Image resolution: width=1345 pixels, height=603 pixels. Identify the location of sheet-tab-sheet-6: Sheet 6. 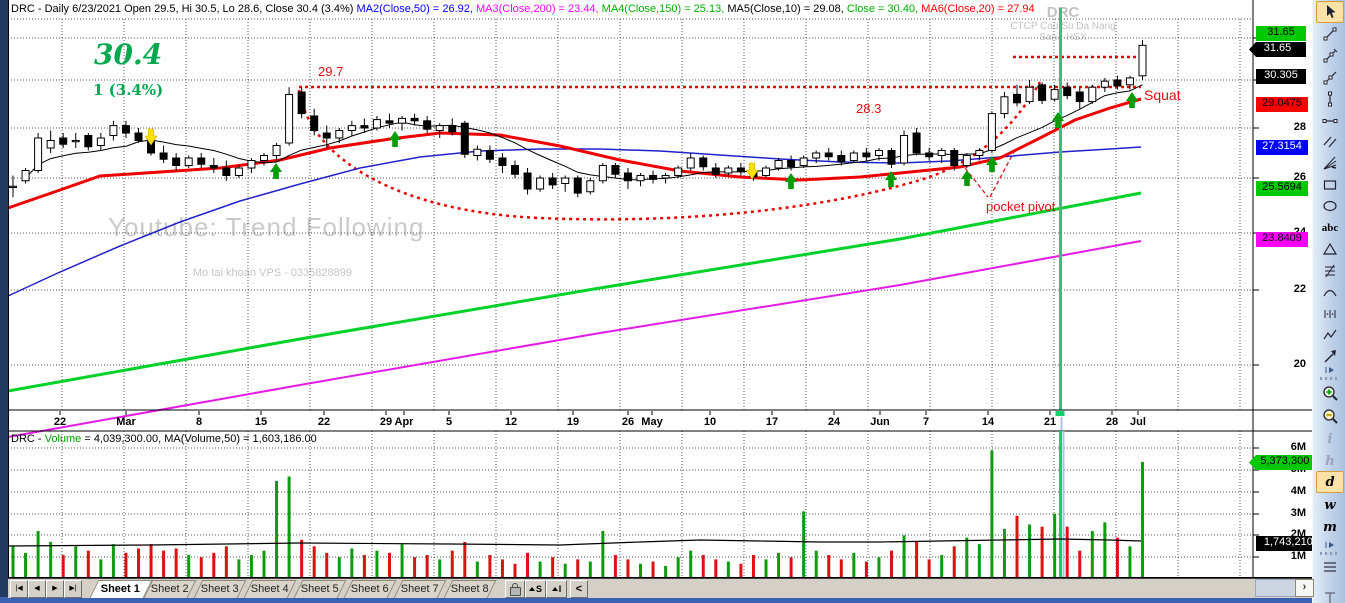
(370, 589).